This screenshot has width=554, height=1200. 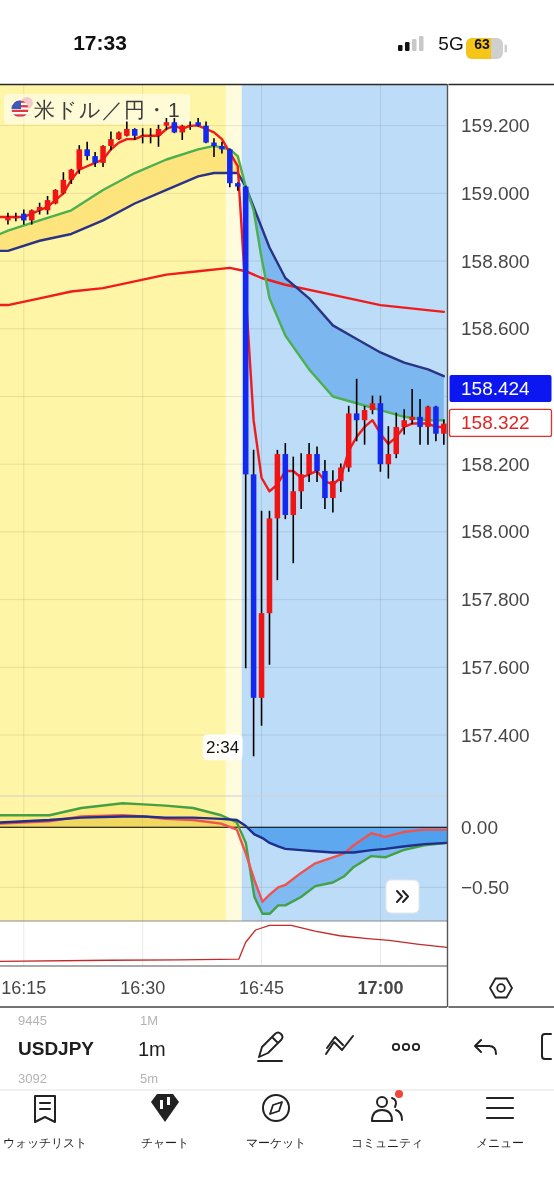 What do you see at coordinates (495, 193) in the screenshot?
I see `y-tick-label: 159.000` at bounding box center [495, 193].